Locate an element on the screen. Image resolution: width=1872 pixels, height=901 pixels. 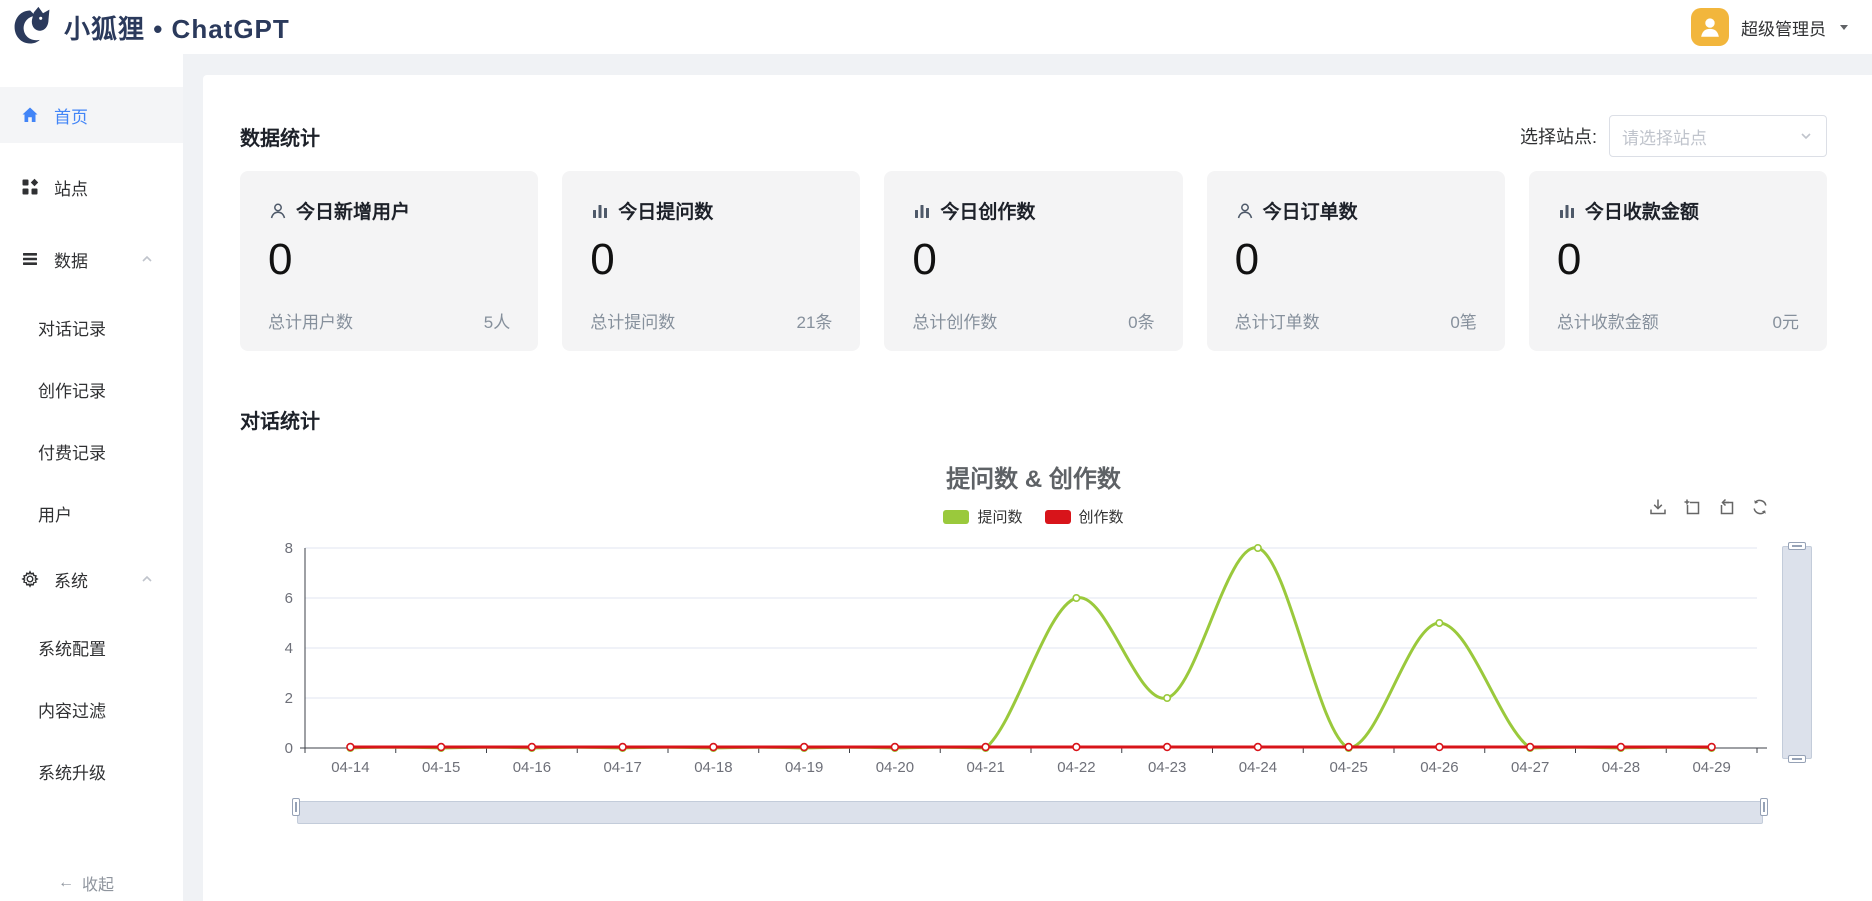
stat-card-total-label: 总计订单数 is located at coordinates (1277, 322).